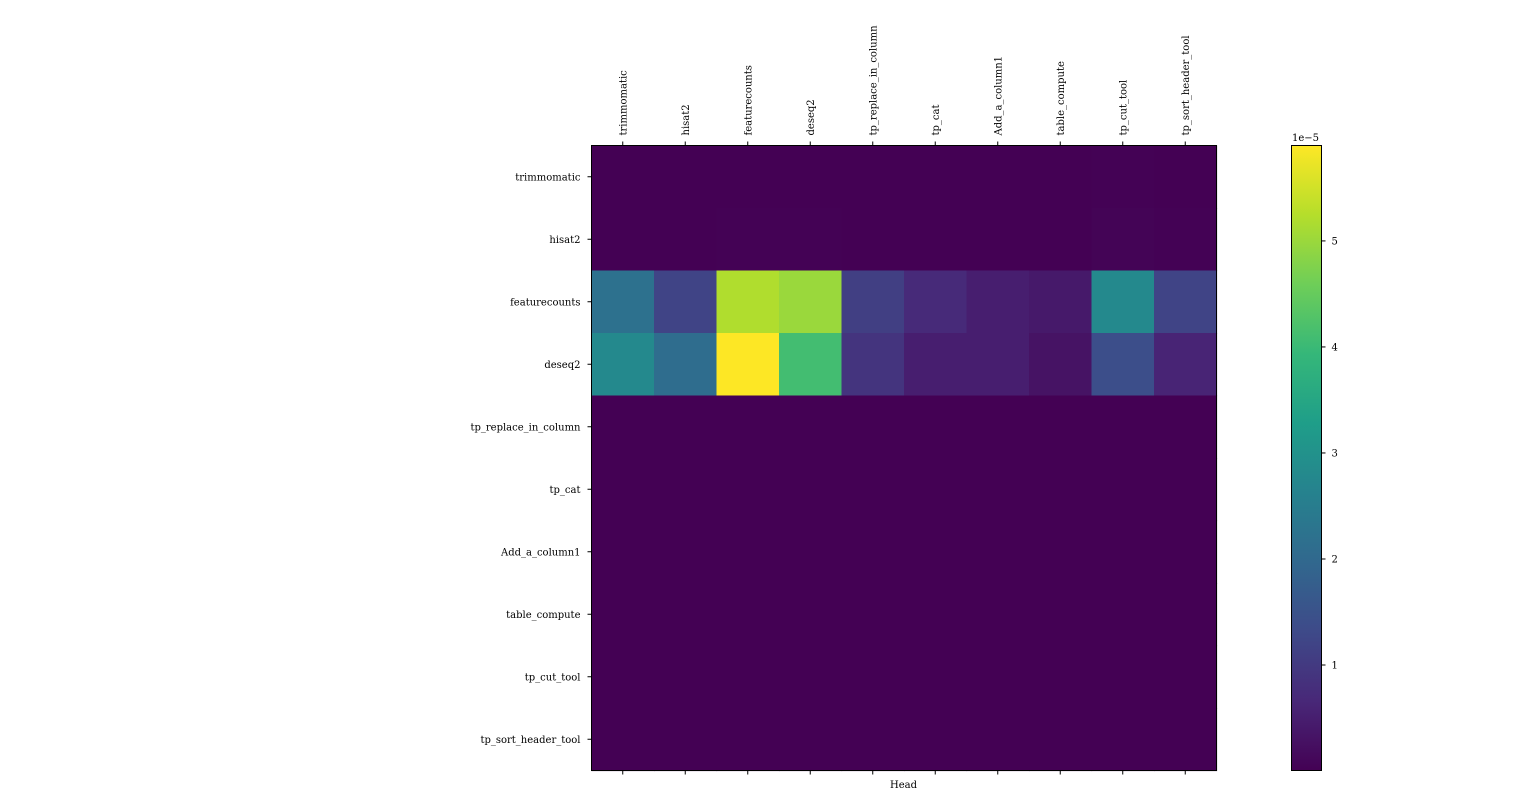  Describe the element at coordinates (1335, 559) in the screenshot. I see `colorbar-tick-label: 2` at that location.